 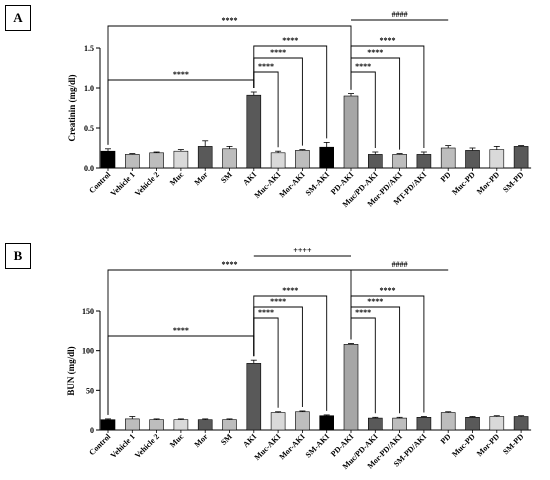 What do you see at coordinates (72, 107) in the screenshot?
I see `y-axis-label-a: Creatinin (mg/dl)` at bounding box center [72, 107].